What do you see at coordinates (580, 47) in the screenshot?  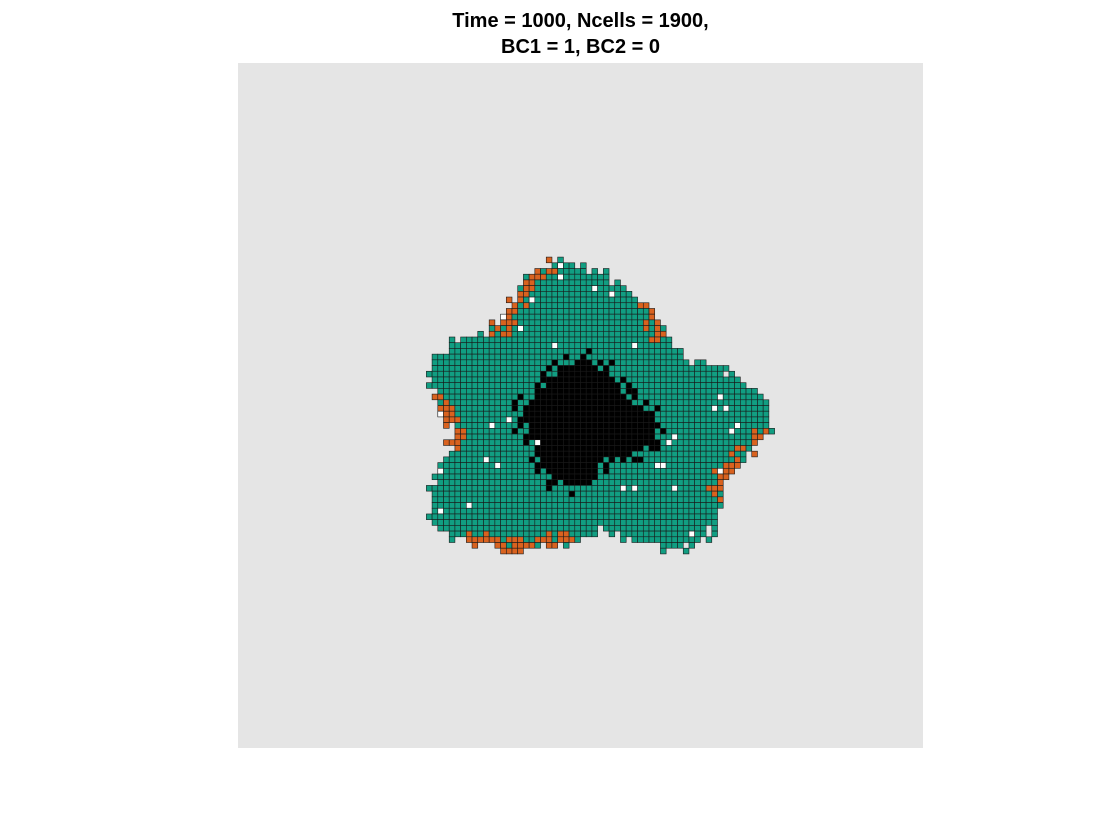 I see `title-line-2: BC1 = 1, BC2 = 0` at bounding box center [580, 47].